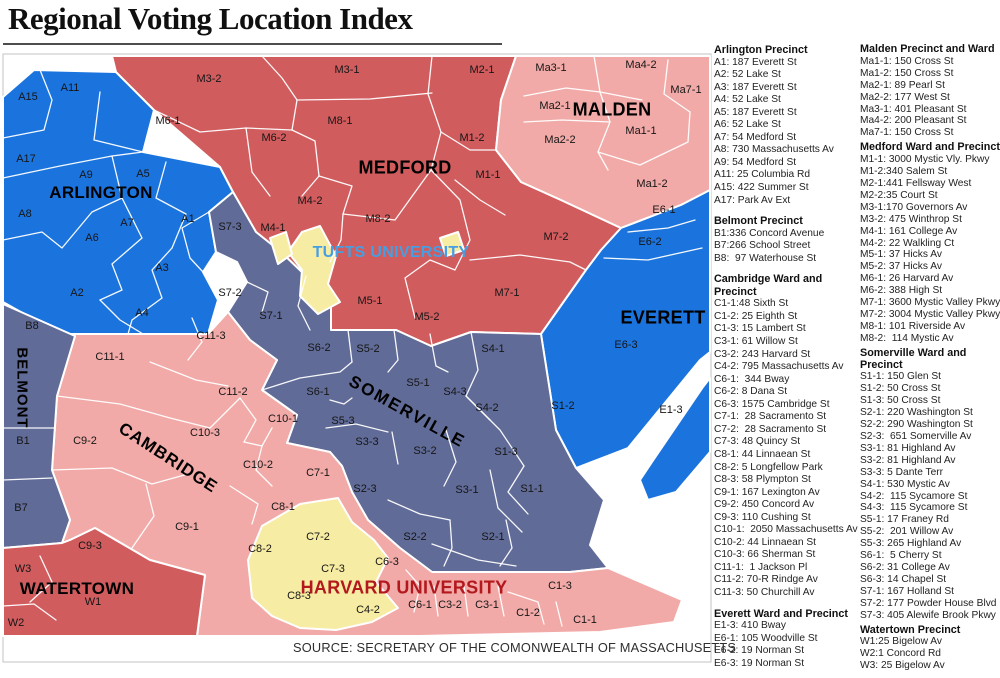  What do you see at coordinates (900, 654) in the screenshot?
I see `legend-item: W2:1 Concord Rd` at bounding box center [900, 654].